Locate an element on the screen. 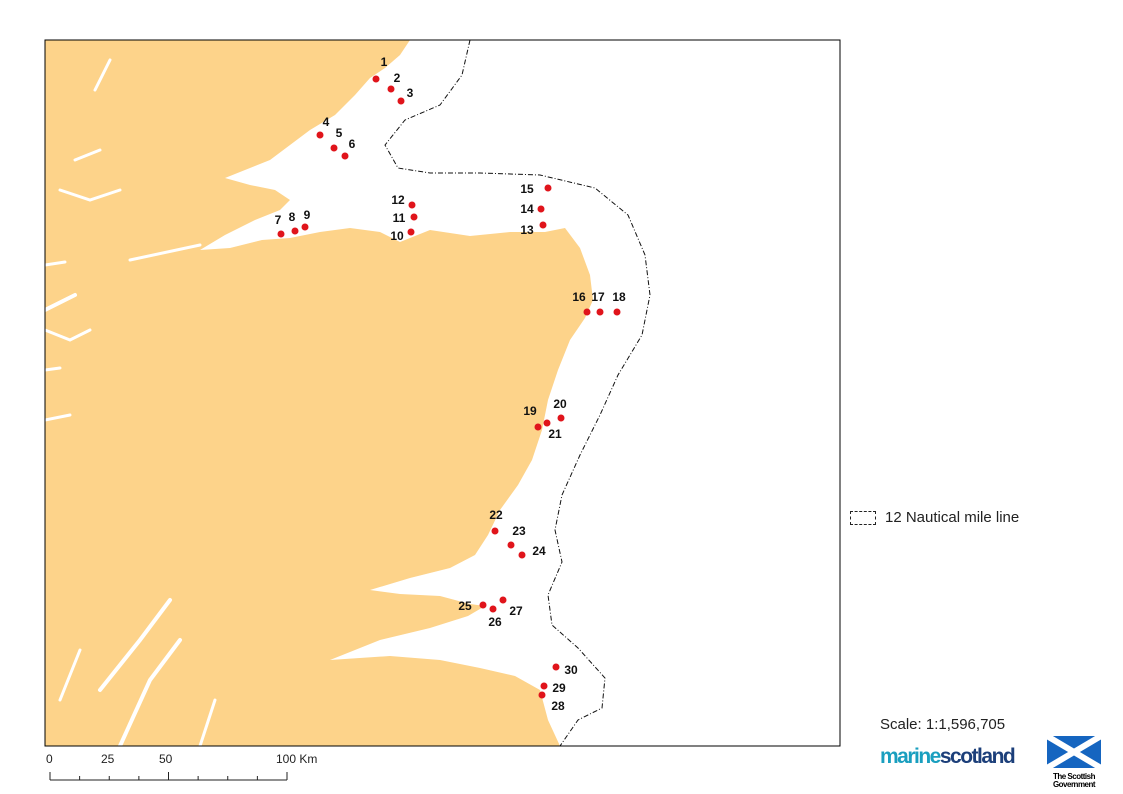 Image resolution: width=1123 pixels, height=794 pixels. point-label: 7 is located at coordinates (278, 220).